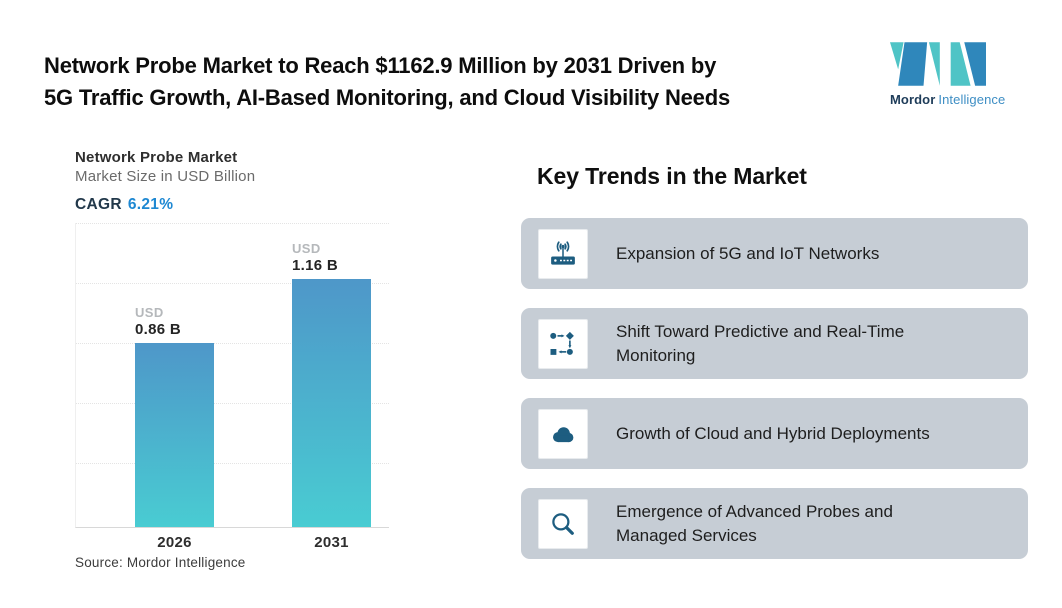  I want to click on bar-2031, so click(331, 403).